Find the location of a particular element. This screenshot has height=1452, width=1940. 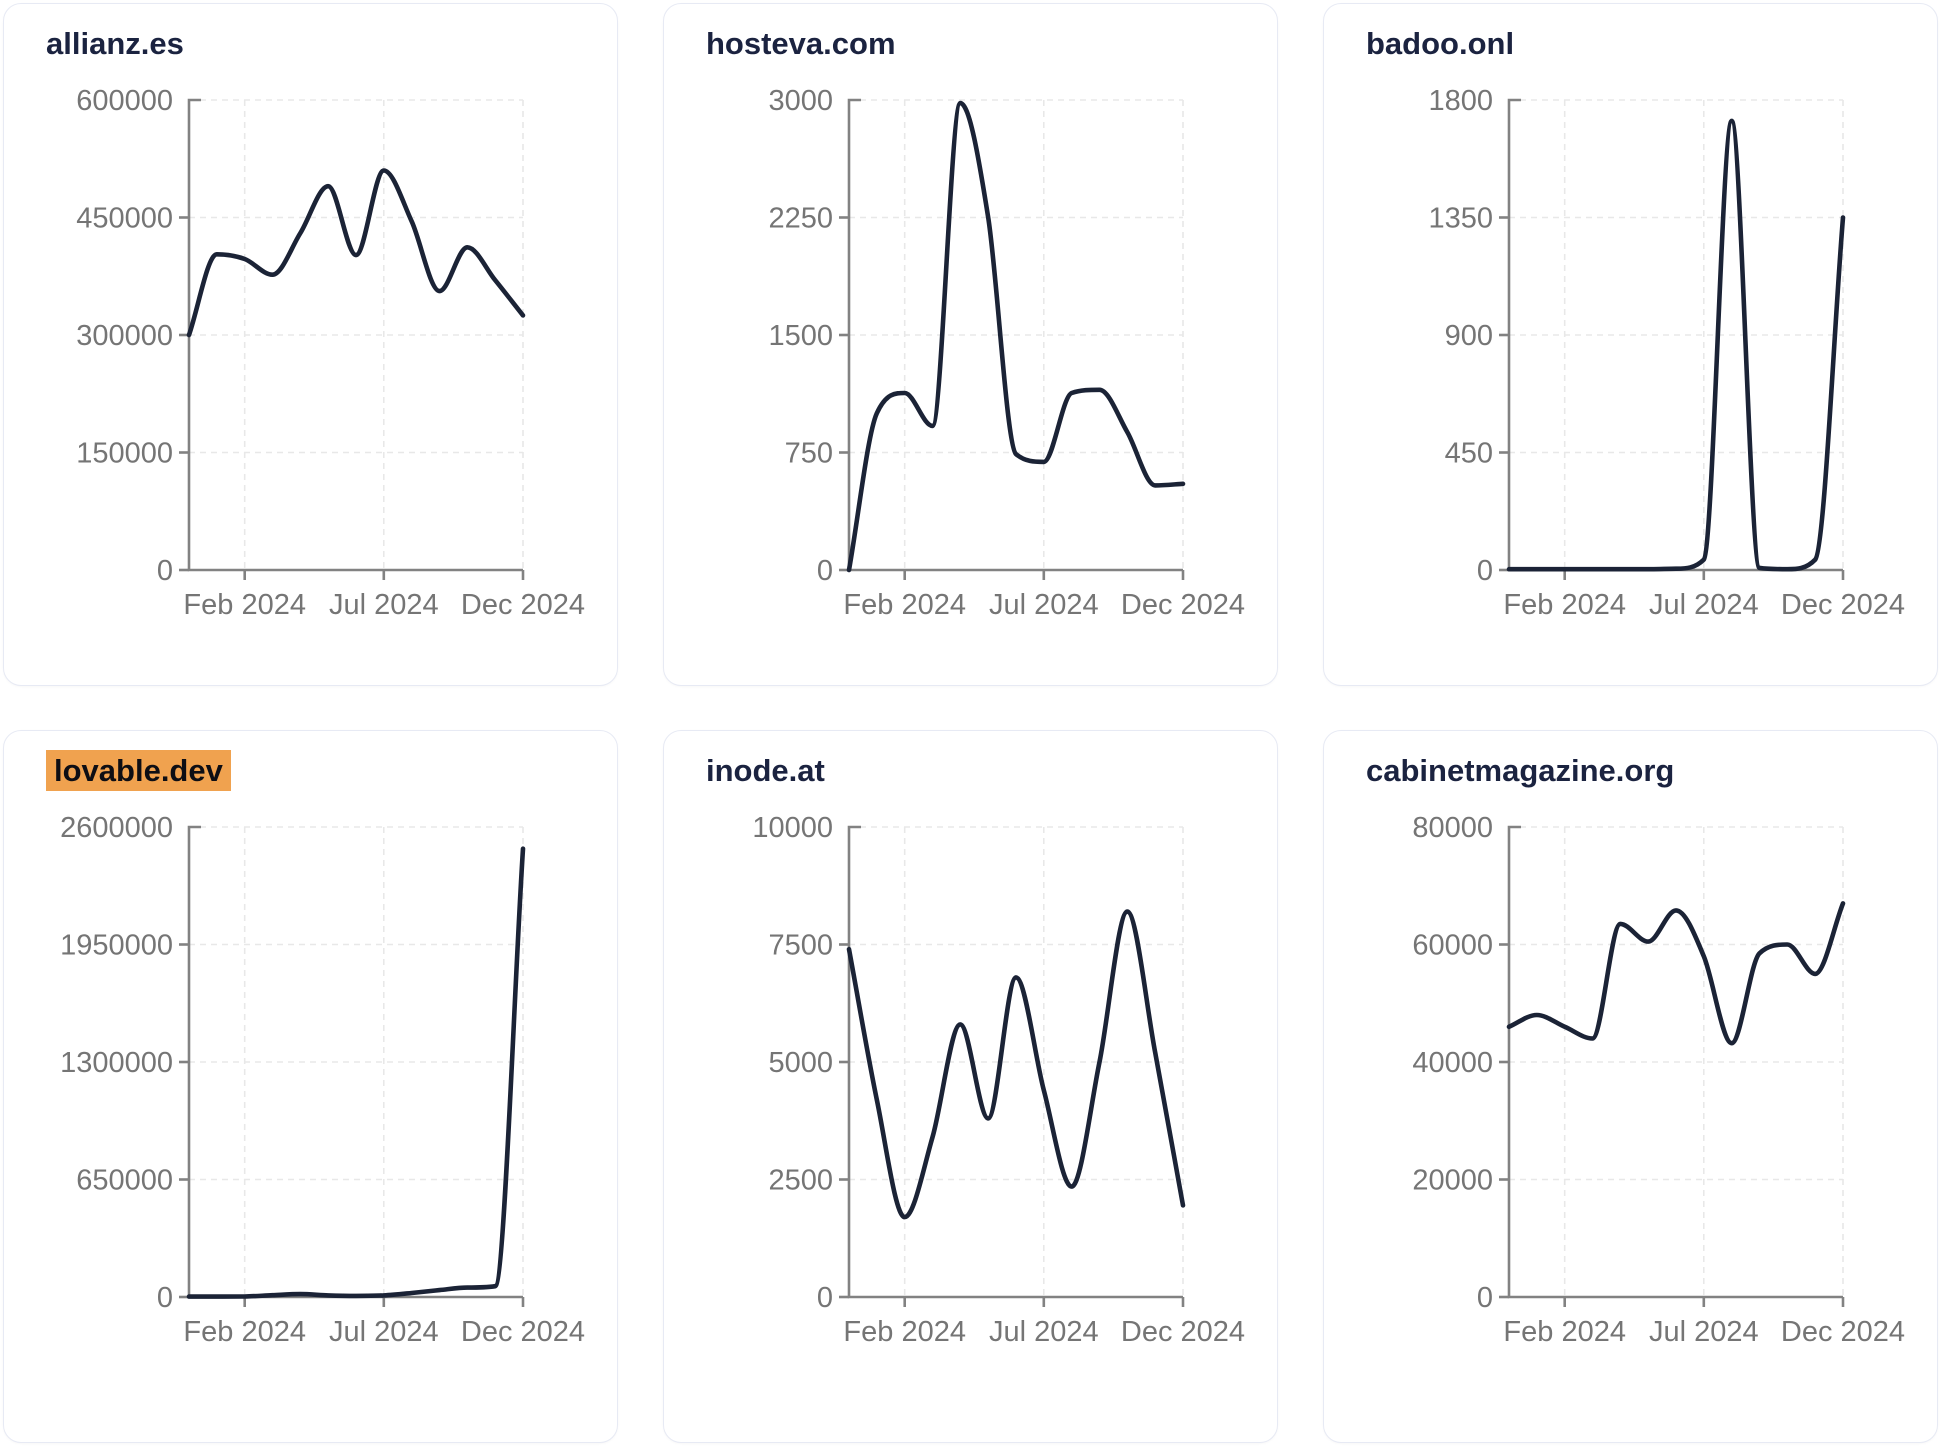

domain-title: inode.at is located at coordinates (991, 771).